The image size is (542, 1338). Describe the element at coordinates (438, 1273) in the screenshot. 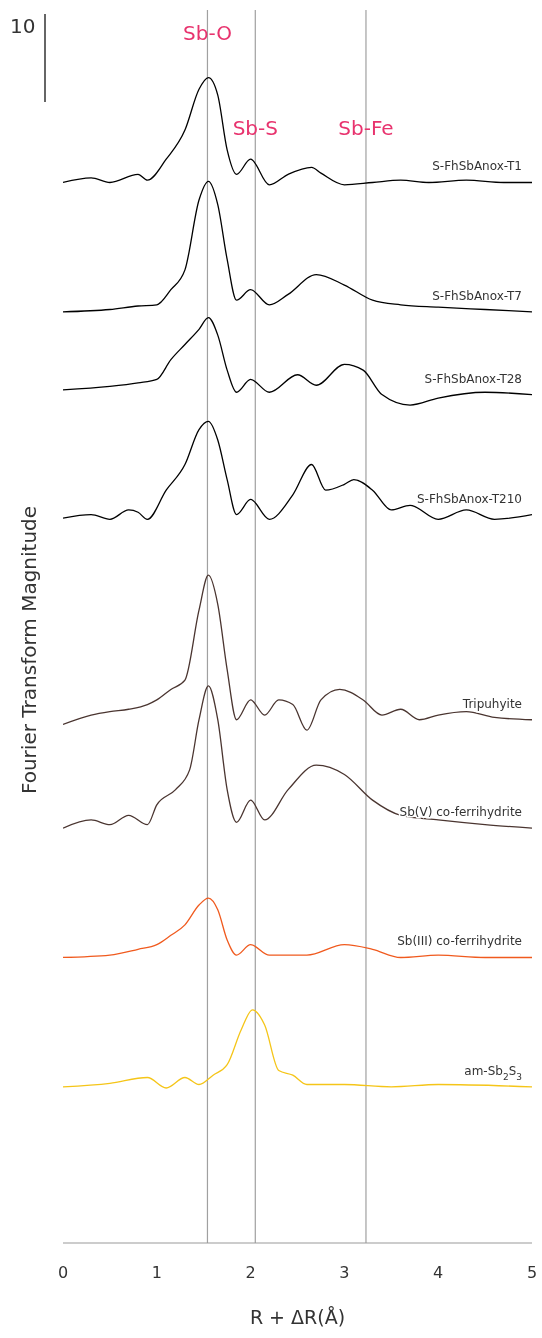

I see `x-tick-label: 4` at that location.